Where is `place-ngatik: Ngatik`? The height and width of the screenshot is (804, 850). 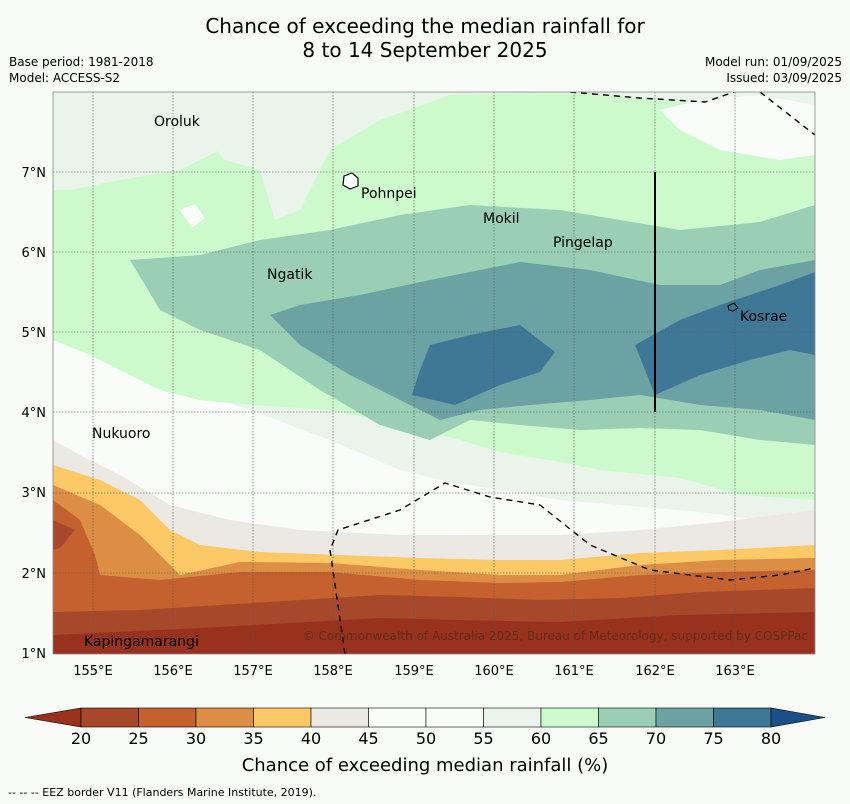 place-ngatik: Ngatik is located at coordinates (290, 275).